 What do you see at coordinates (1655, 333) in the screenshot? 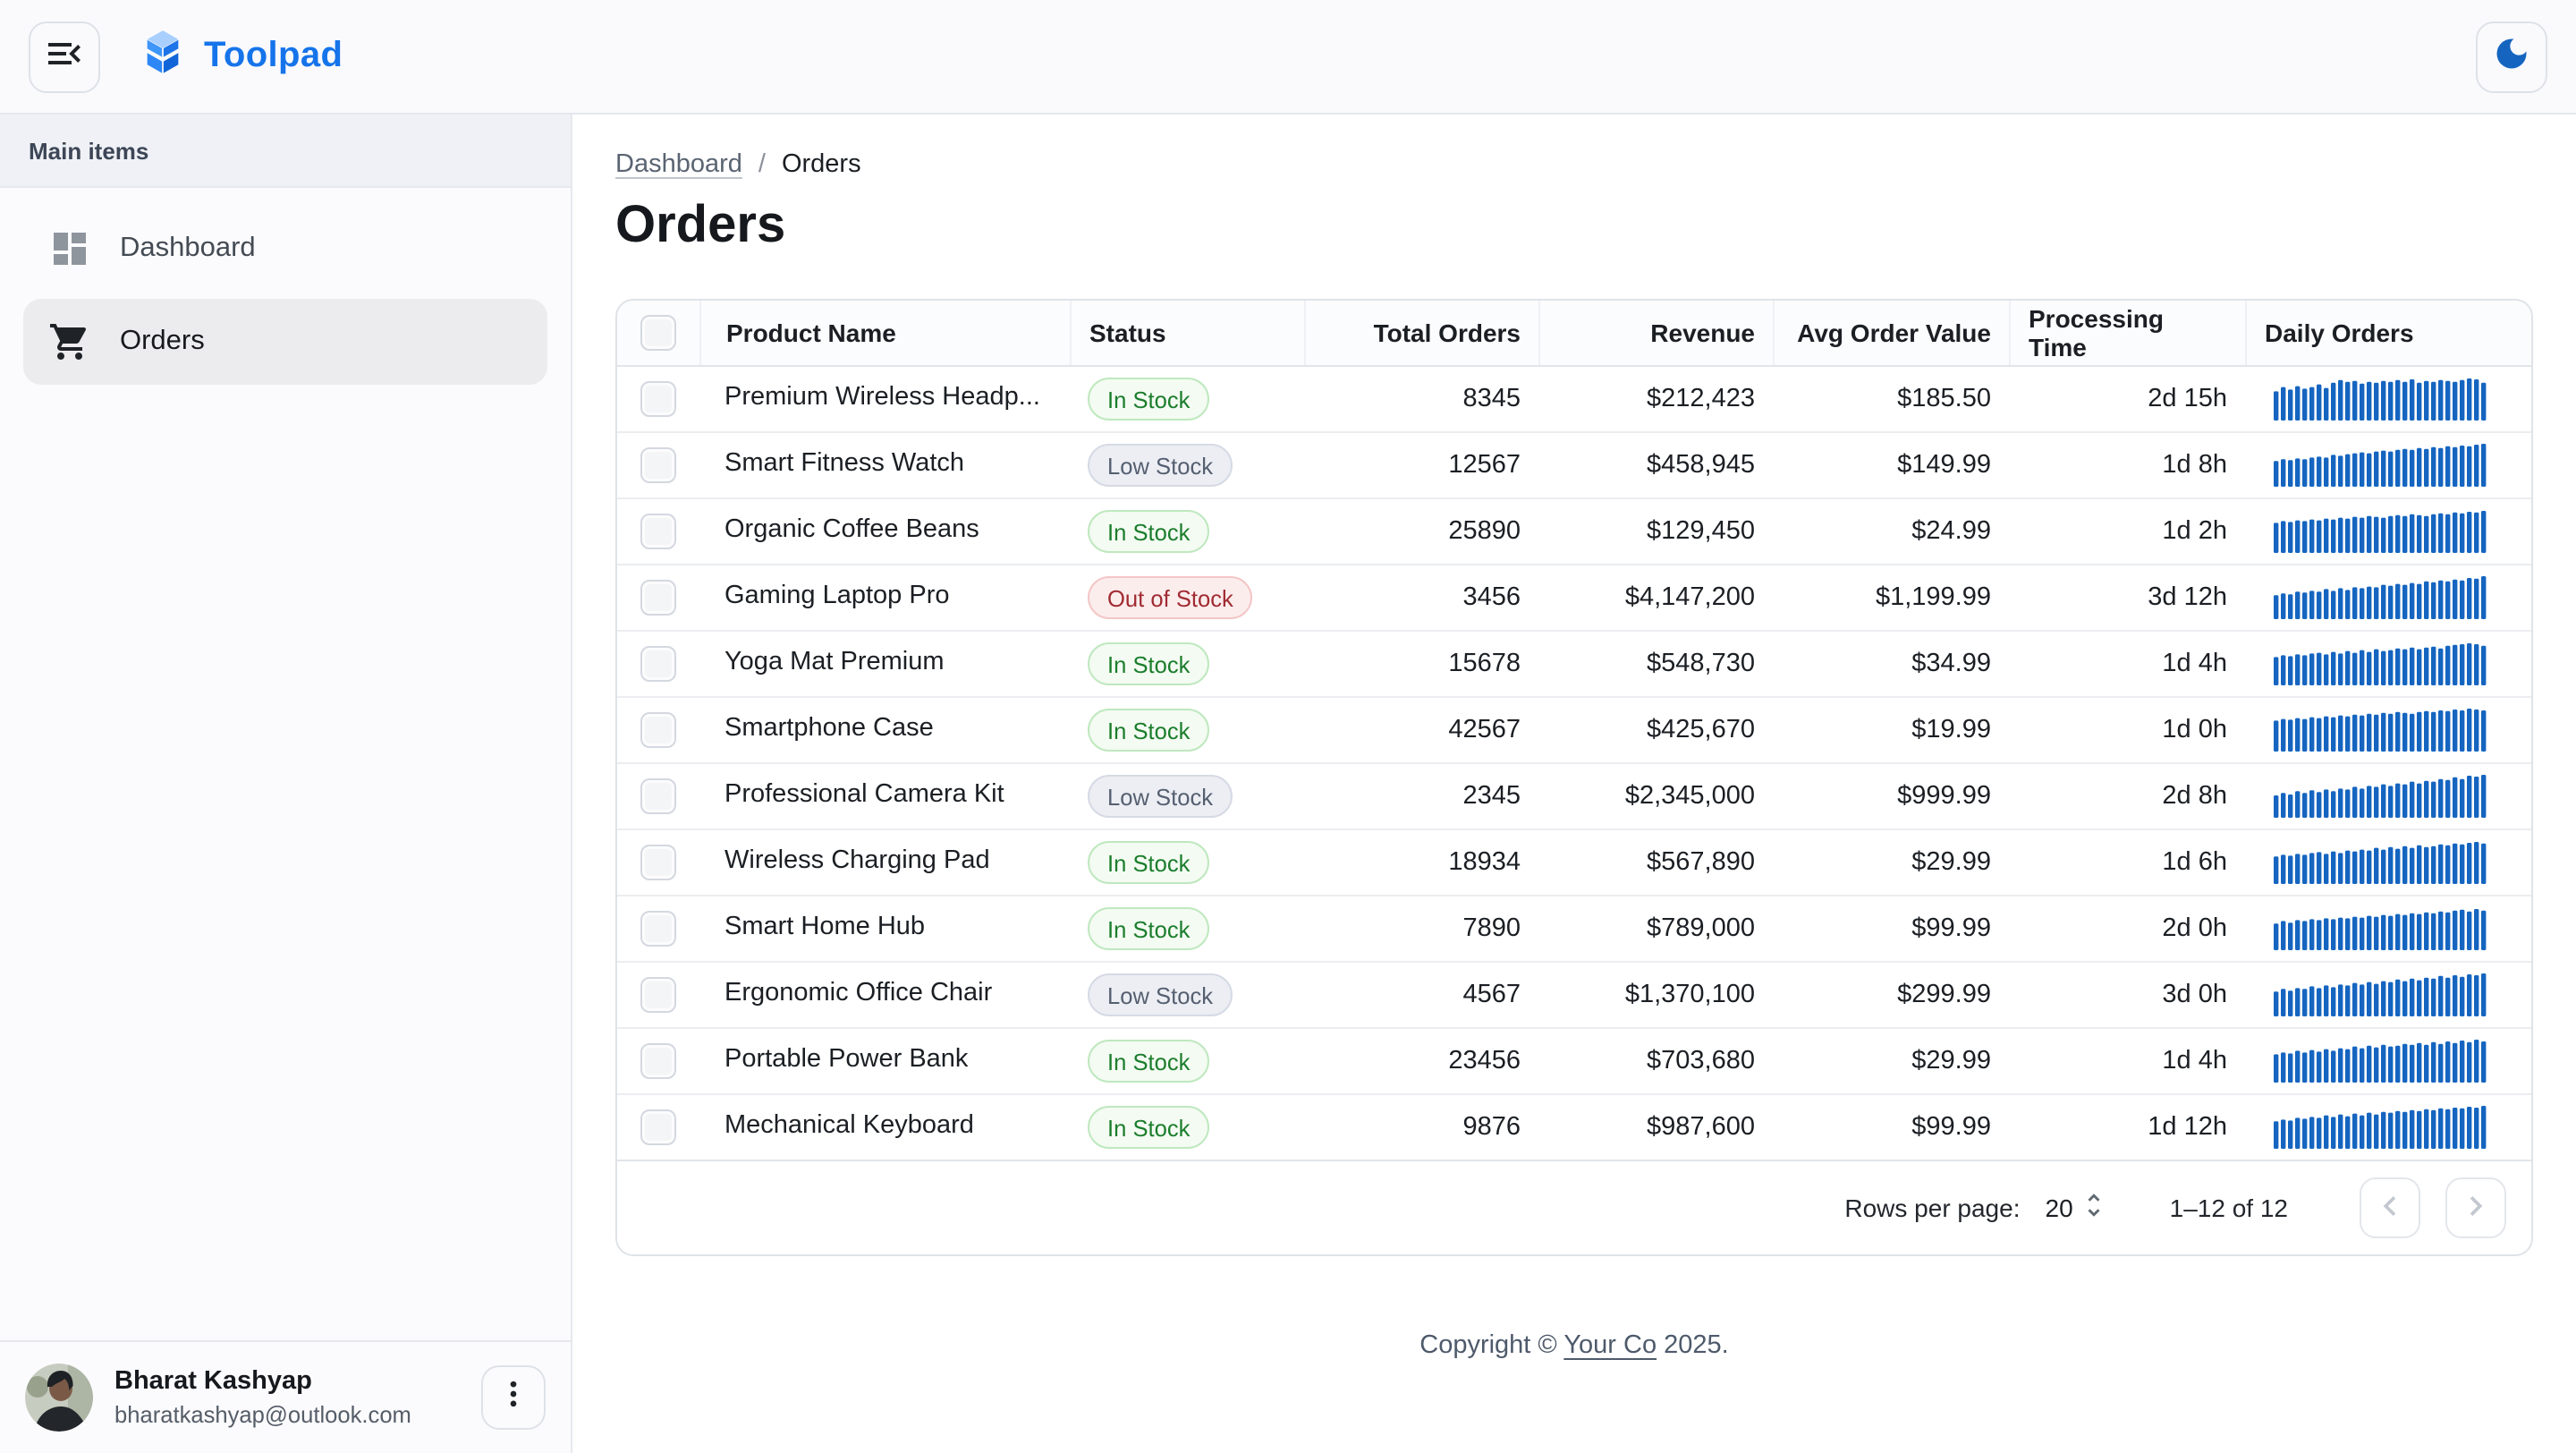
I see `column-header-revenue: Revenue` at bounding box center [1655, 333].